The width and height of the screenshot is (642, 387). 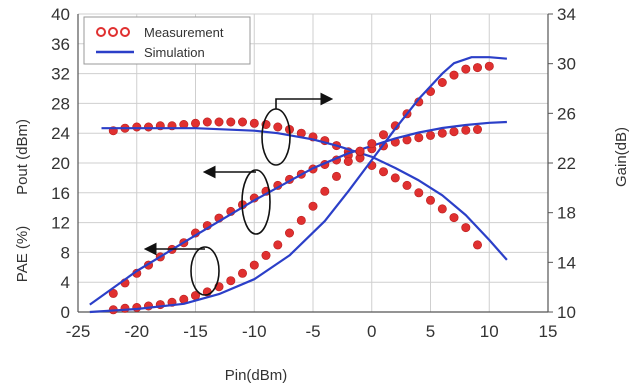 What do you see at coordinates (60, 14) in the screenshot?
I see `y-left-tick-label: 40` at bounding box center [60, 14].